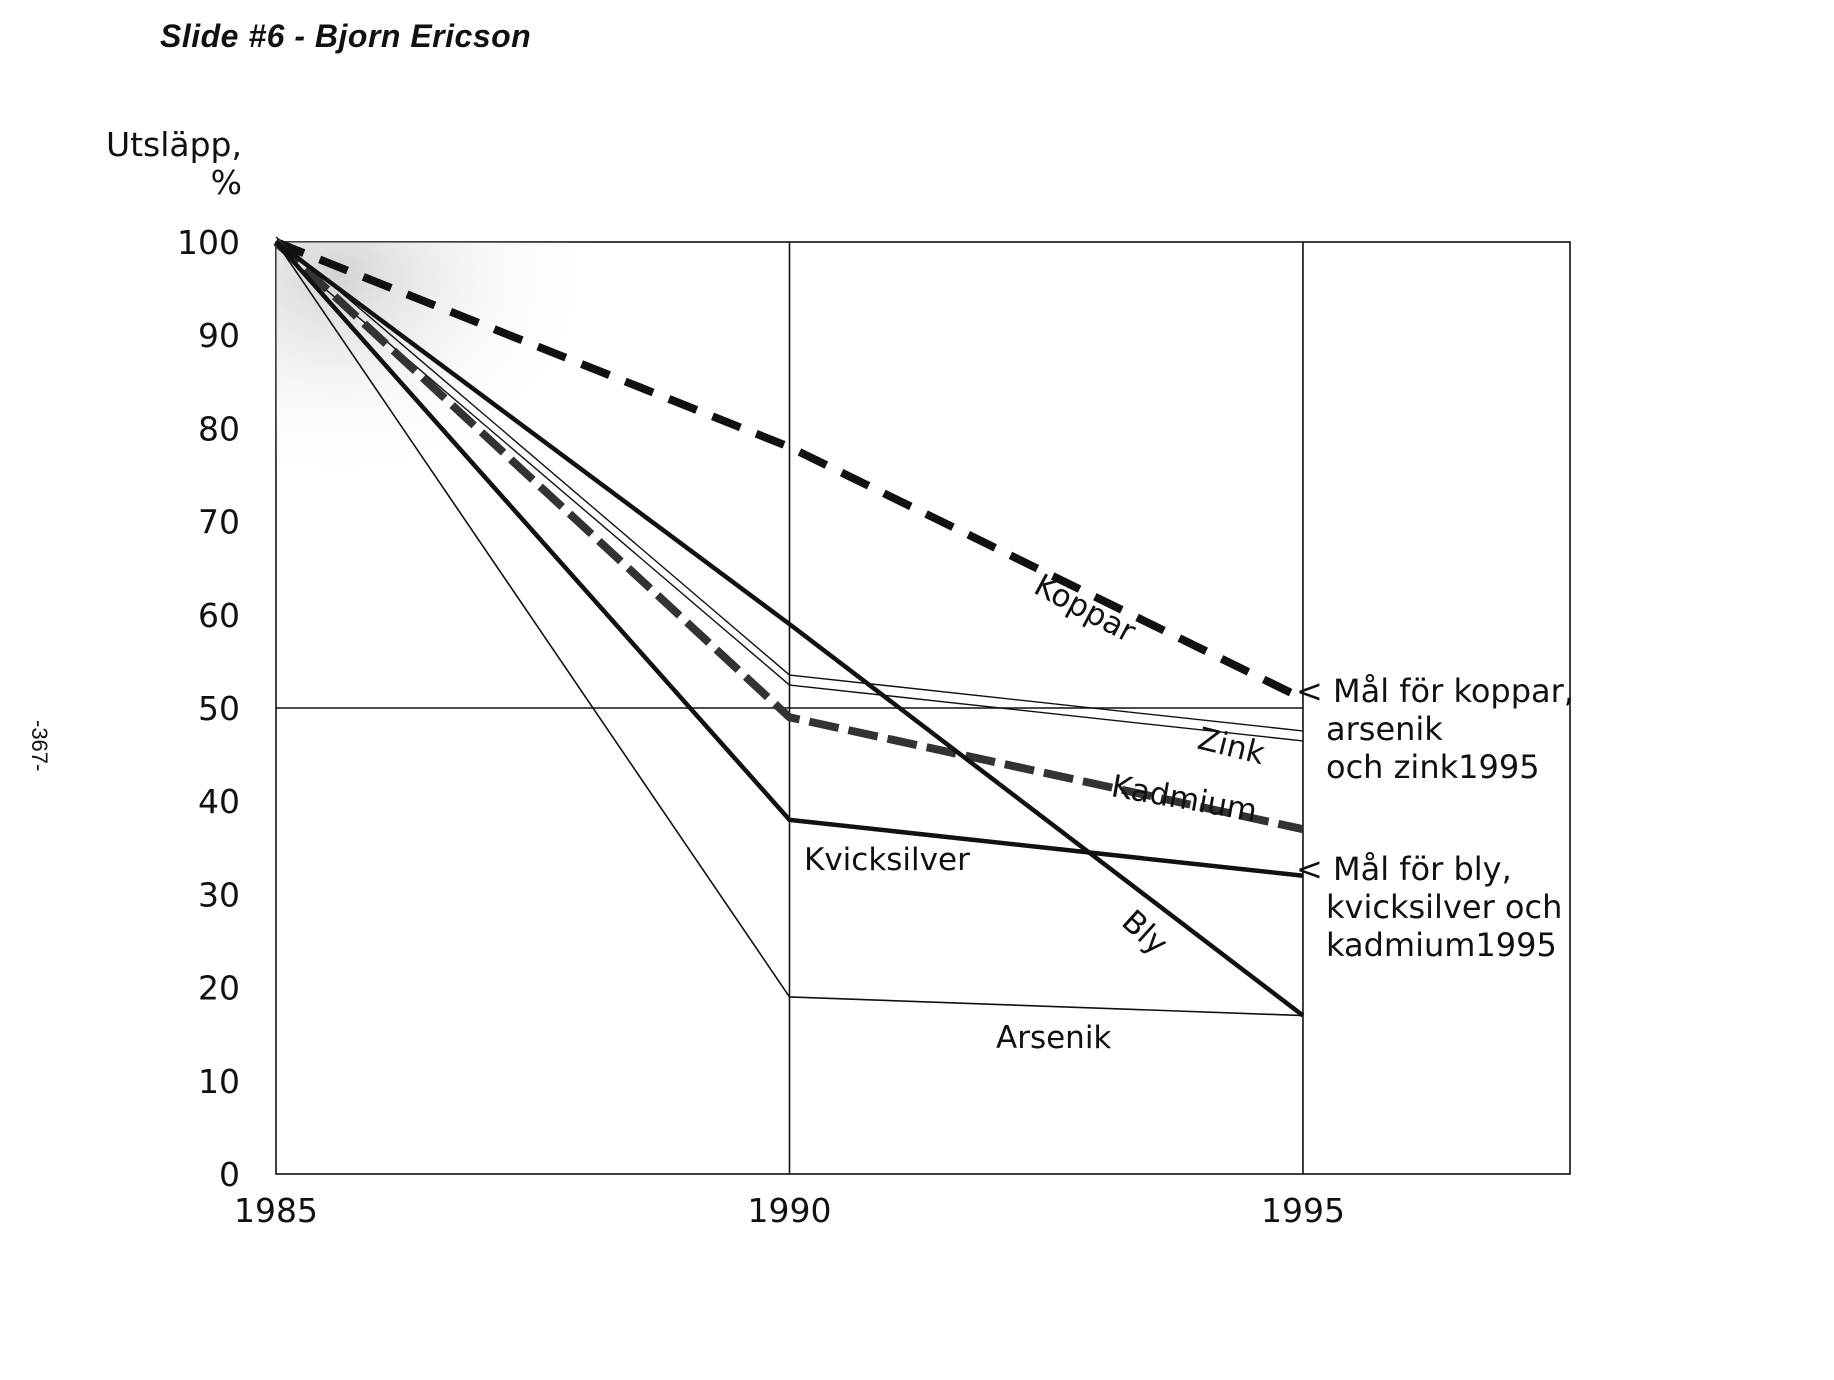  I want to click on y-tick-90: 90, so click(219, 335).